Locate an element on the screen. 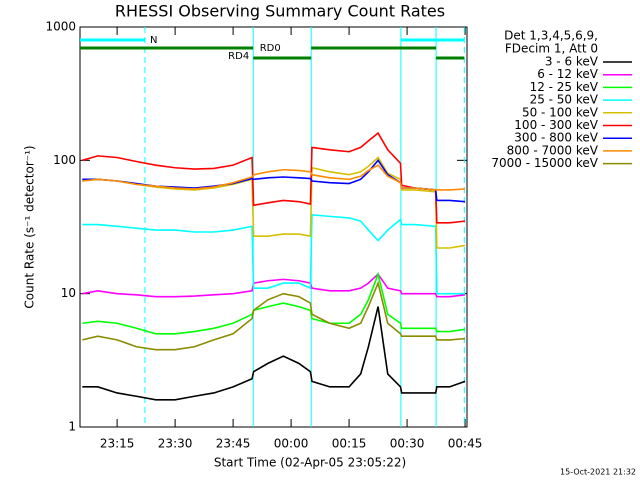  y-tick-label: 100 is located at coordinates (64, 160).